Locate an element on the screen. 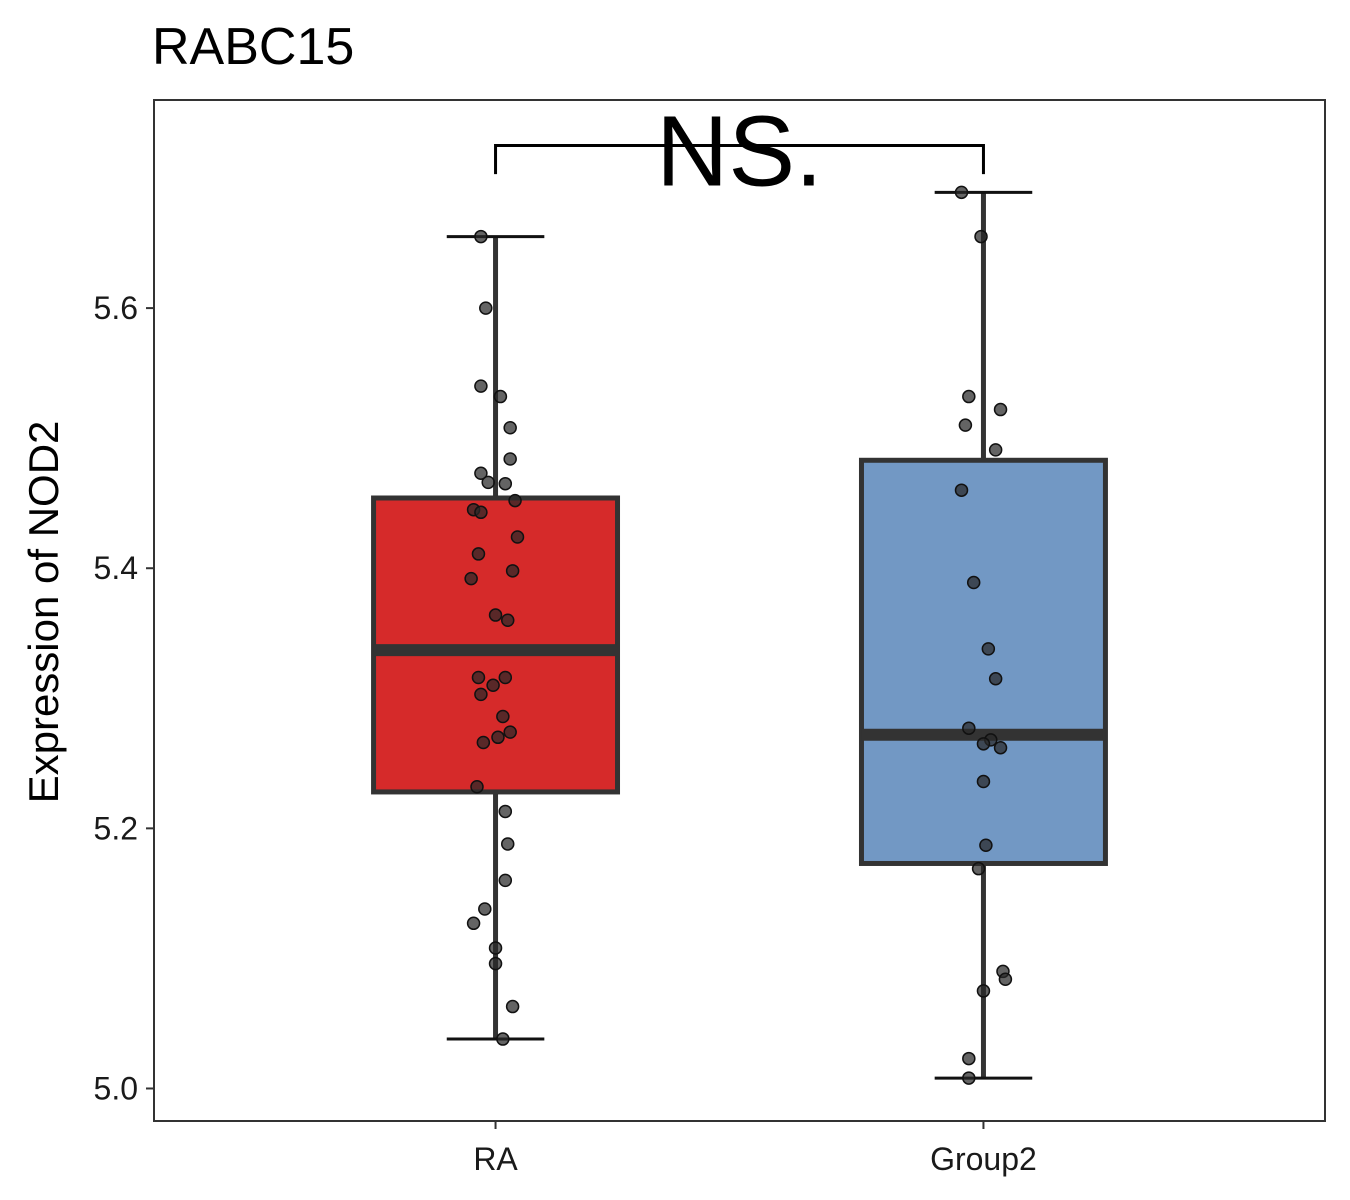 The height and width of the screenshot is (1200, 1350). x-axis: RA Group2 is located at coordinates (755, 1149).